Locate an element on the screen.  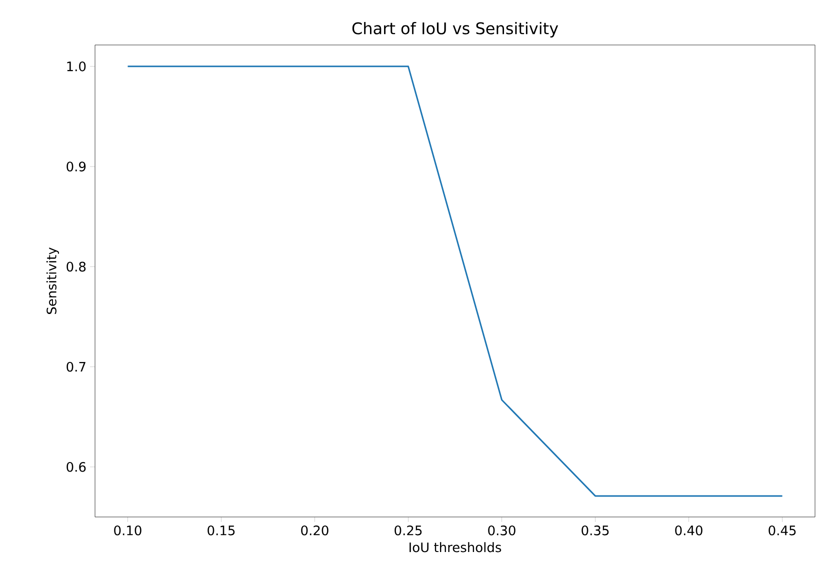
x-tick-label: 0.30 is located at coordinates (502, 531).